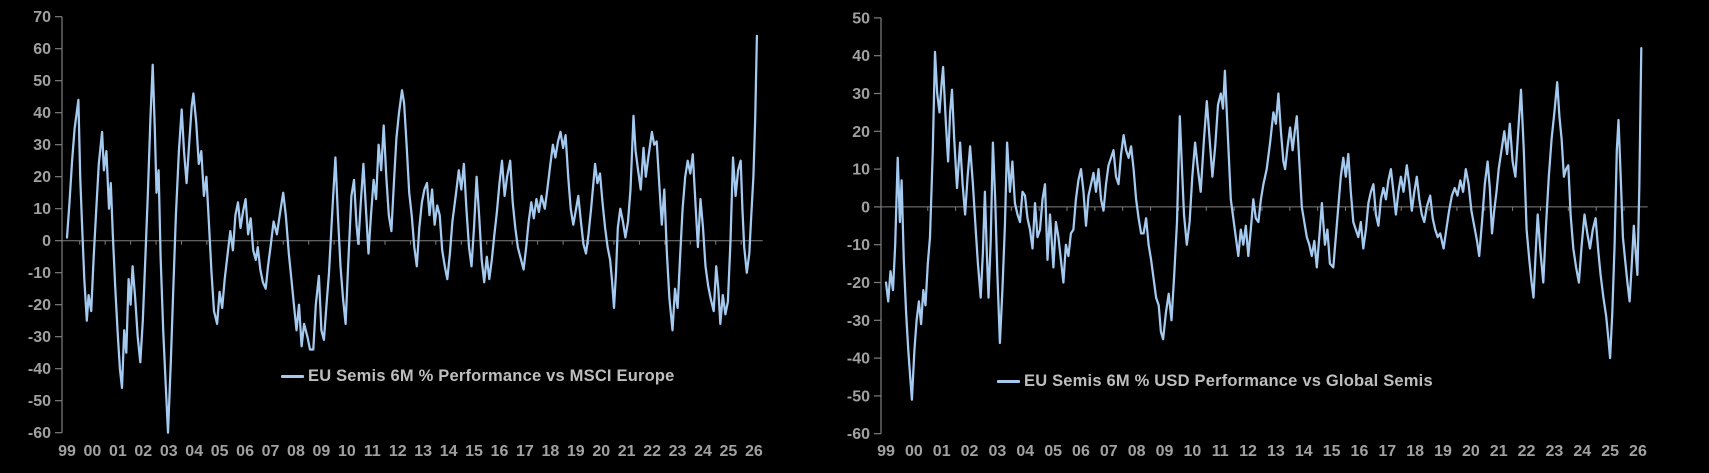 The width and height of the screenshot is (1709, 473). What do you see at coordinates (42, 49) in the screenshot?
I see `y-tick-label: 60` at bounding box center [42, 49].